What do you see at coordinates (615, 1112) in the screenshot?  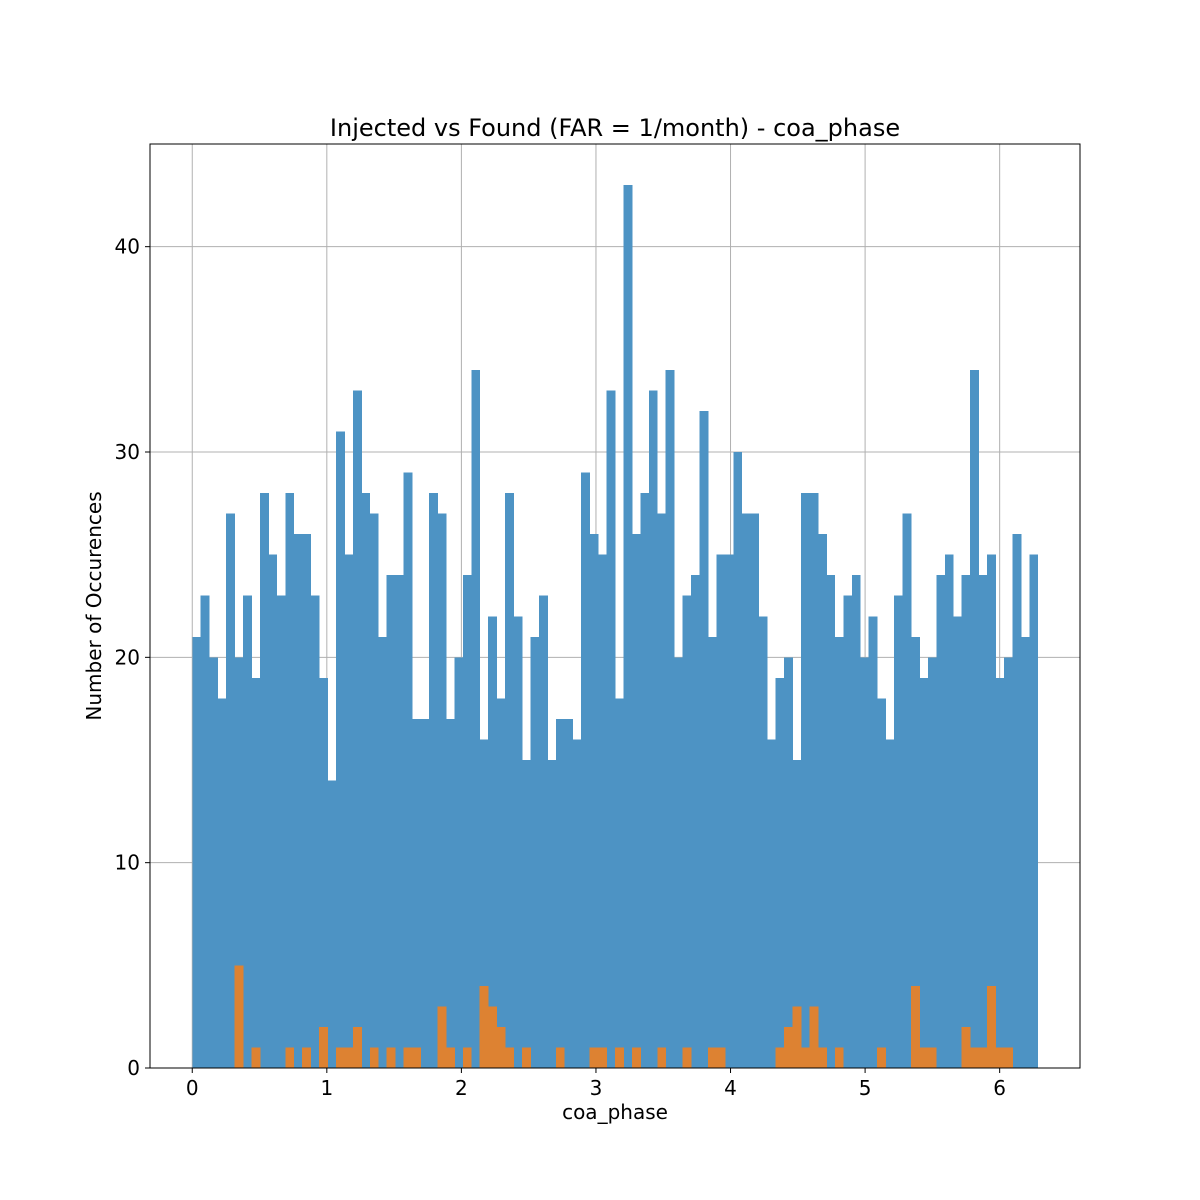 I see `x-axis-label: coa_phase` at bounding box center [615, 1112].